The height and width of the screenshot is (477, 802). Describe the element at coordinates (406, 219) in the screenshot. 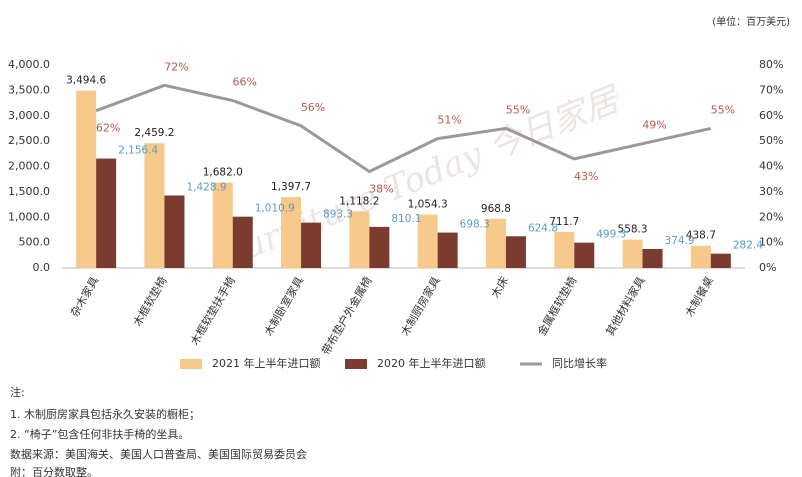

I see `value-label: 810.1` at that location.